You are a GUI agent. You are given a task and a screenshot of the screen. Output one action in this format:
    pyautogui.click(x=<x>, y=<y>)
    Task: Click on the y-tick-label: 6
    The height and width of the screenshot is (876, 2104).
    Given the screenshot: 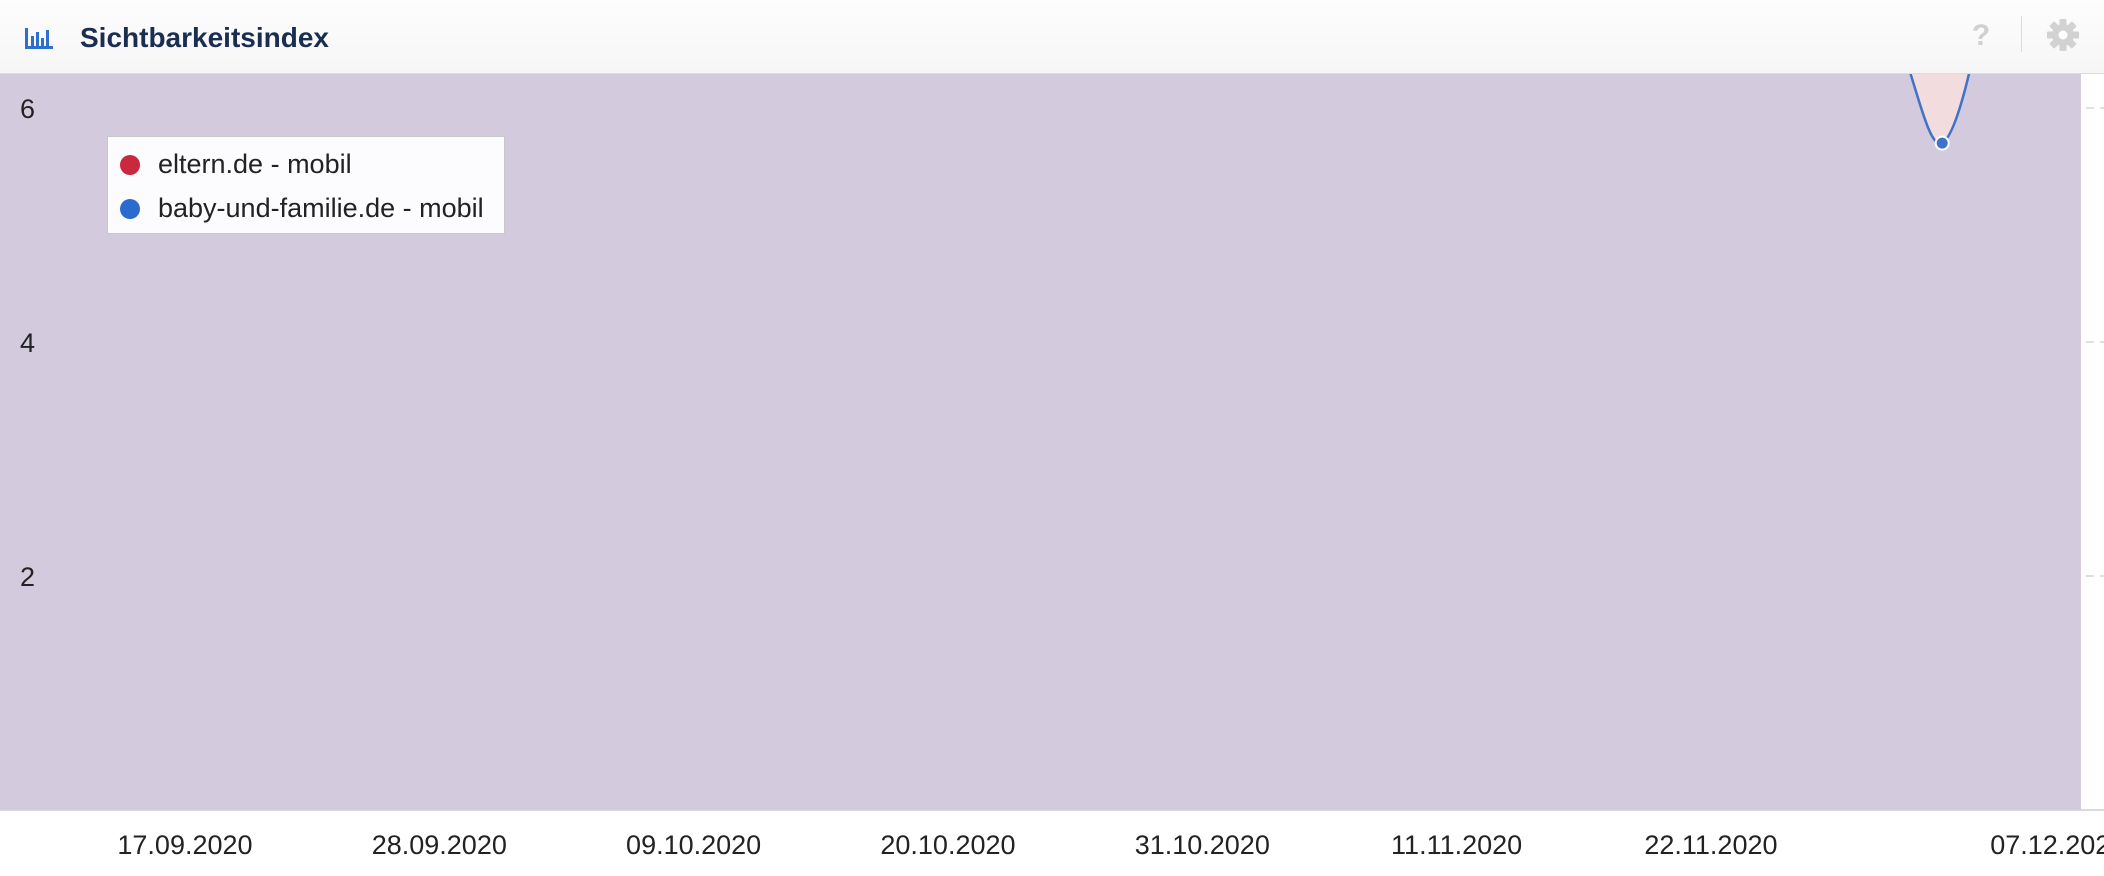 What is the action you would take?
    pyautogui.click(x=27, y=109)
    